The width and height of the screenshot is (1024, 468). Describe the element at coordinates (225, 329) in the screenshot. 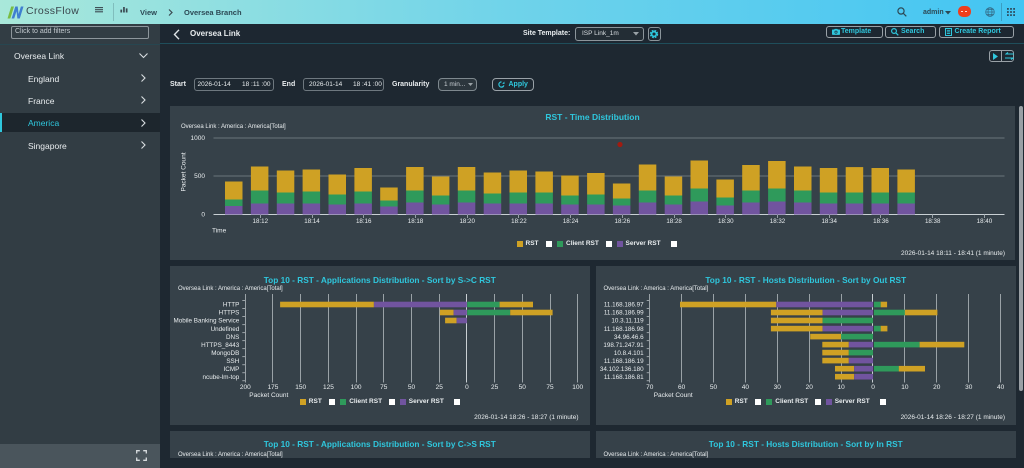

I see `svg-text: Undefined` at that location.